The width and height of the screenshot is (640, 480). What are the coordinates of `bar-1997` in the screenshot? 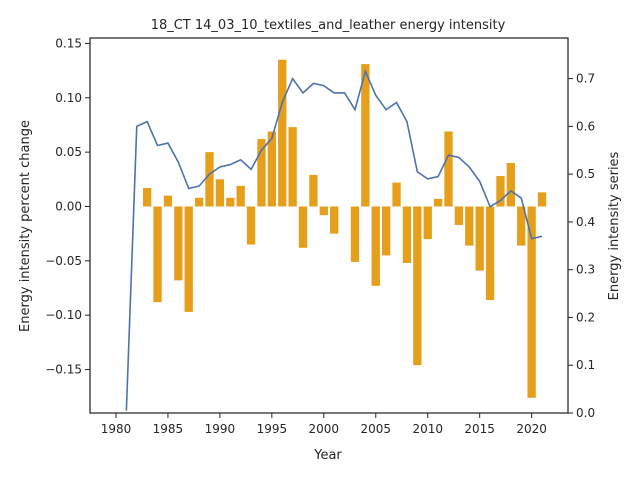 It's located at (292, 167).